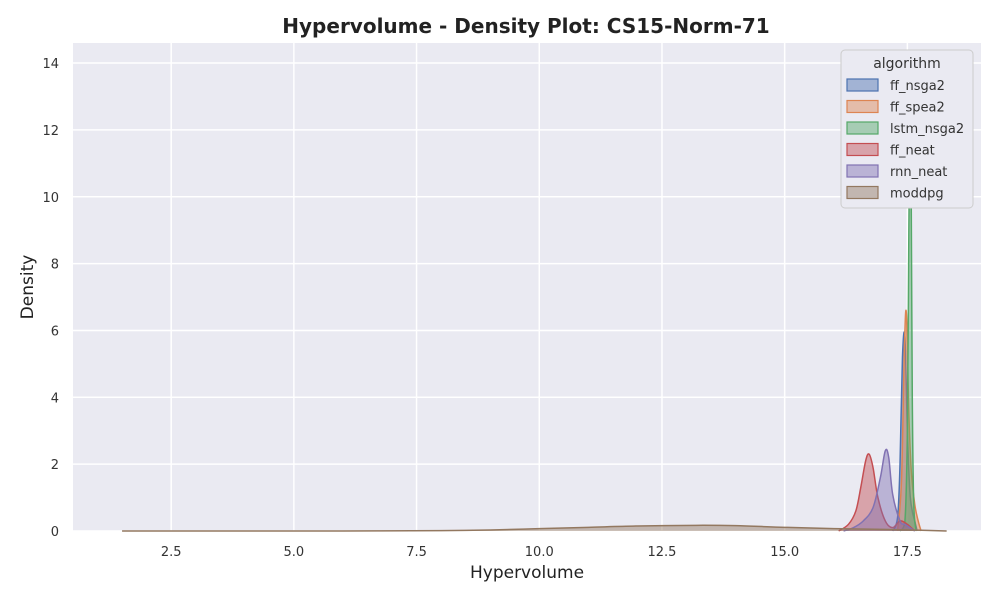  Describe the element at coordinates (917, 108) in the screenshot. I see `legend-label-ff_spea2: ff_spea2` at that location.